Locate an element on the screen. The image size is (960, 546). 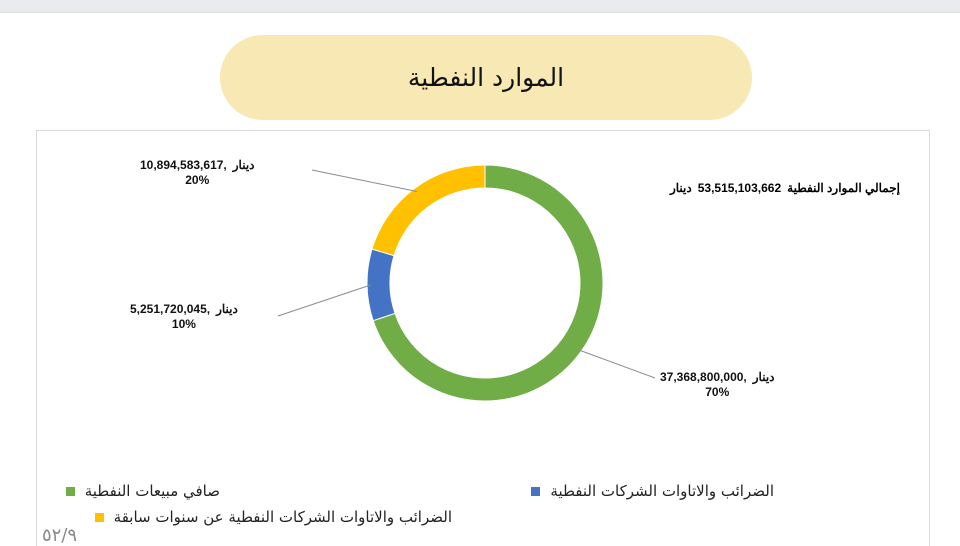
page-title: الموارد النفطية is located at coordinates (486, 77).